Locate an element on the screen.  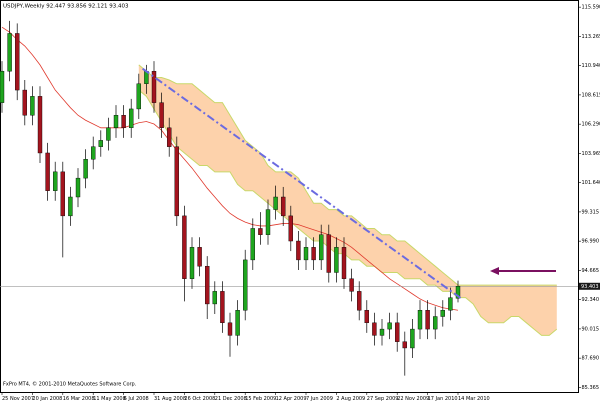
x-tick-label: 20 Jan 2008 is located at coordinates (47, 399).